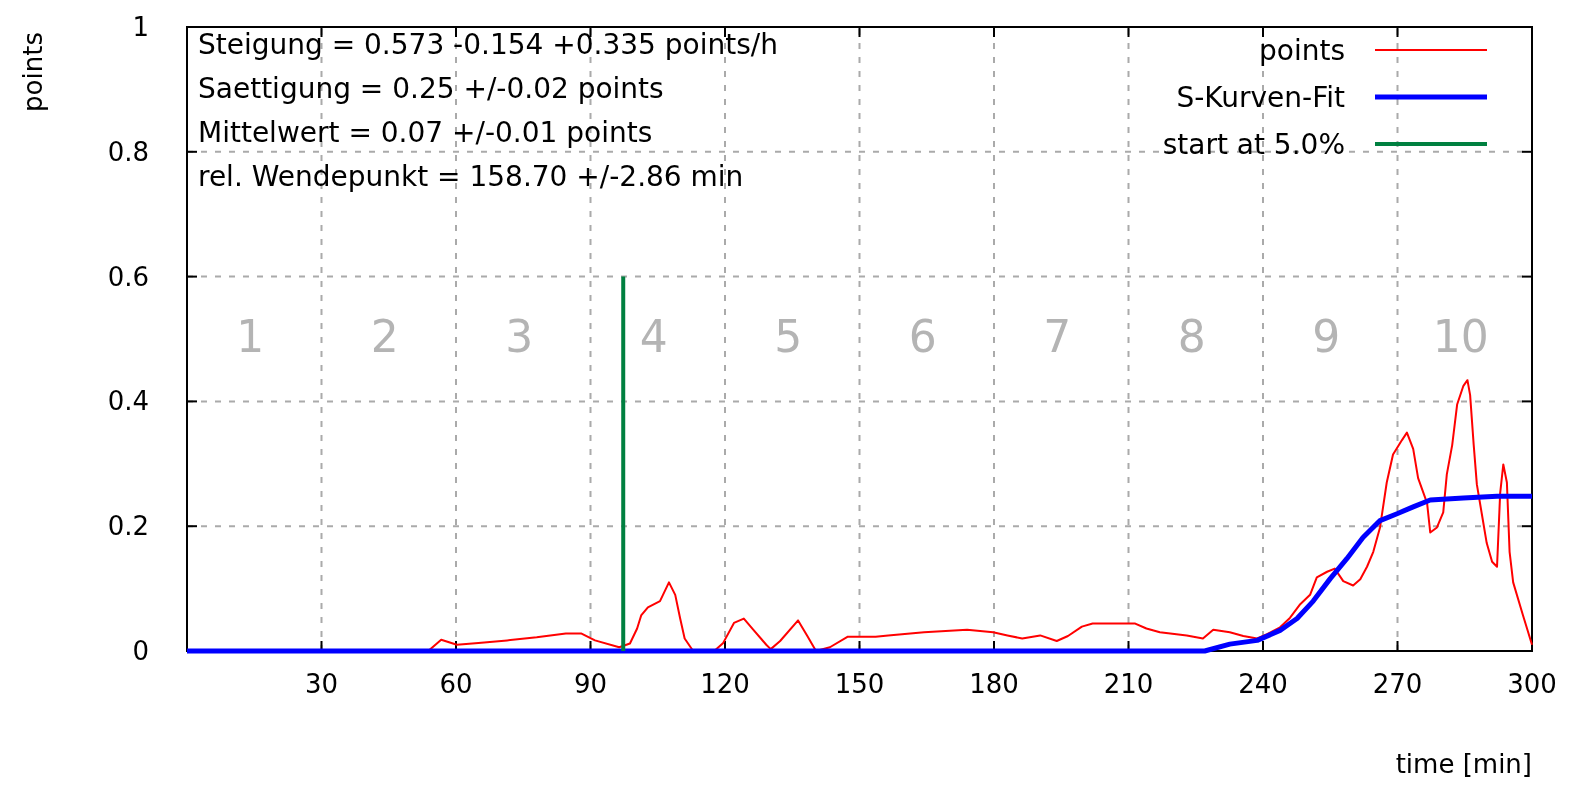 This screenshot has height=785, width=1573. What do you see at coordinates (128, 401) in the screenshot?
I see `y-tick-label: 0.4` at bounding box center [128, 401].